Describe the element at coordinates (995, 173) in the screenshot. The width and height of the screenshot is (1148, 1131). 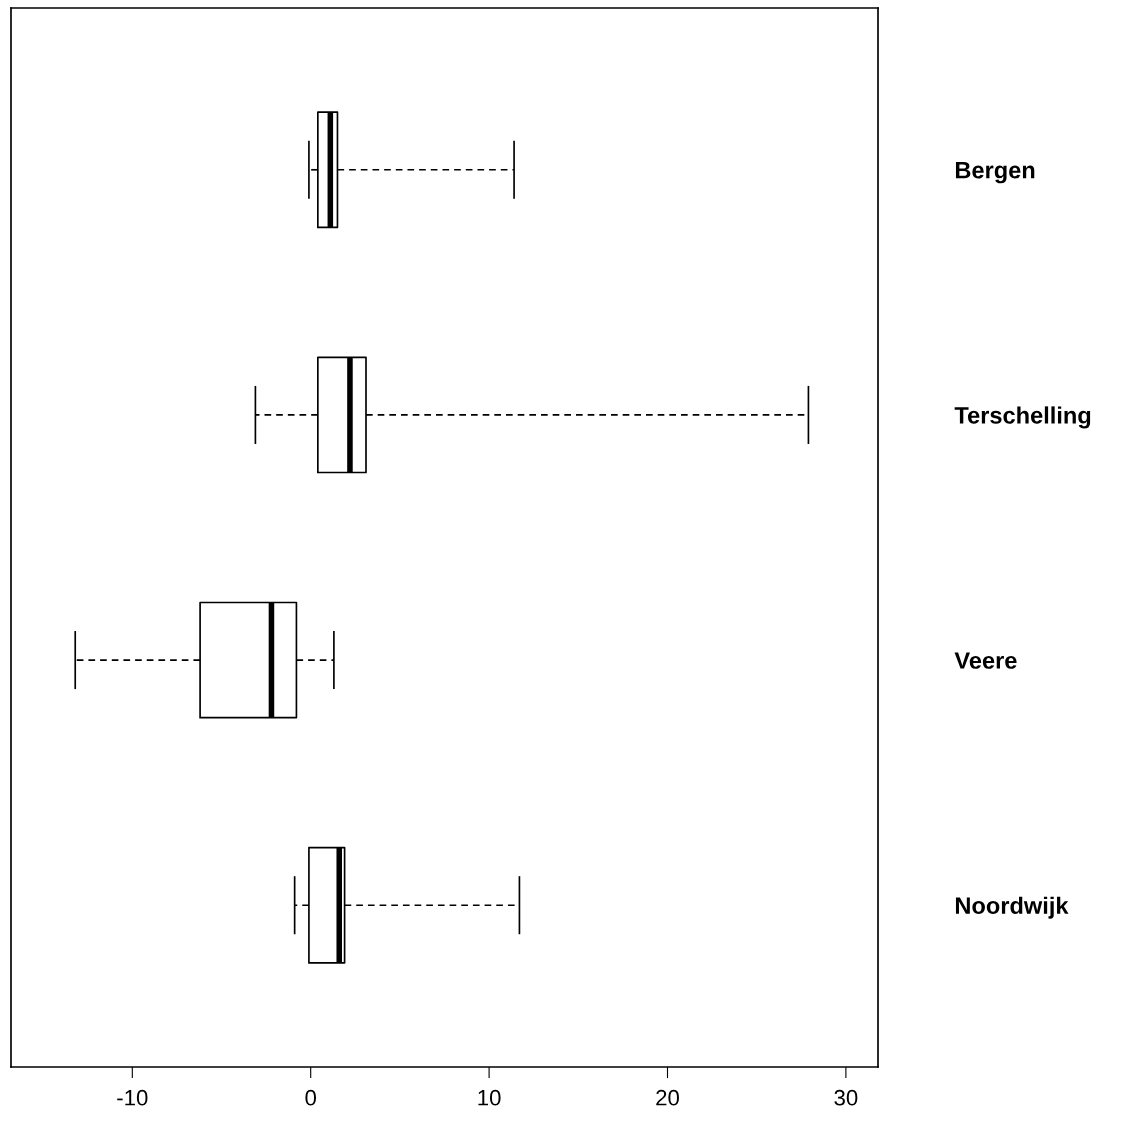
I see `y-tick-label: Bergen` at that location.